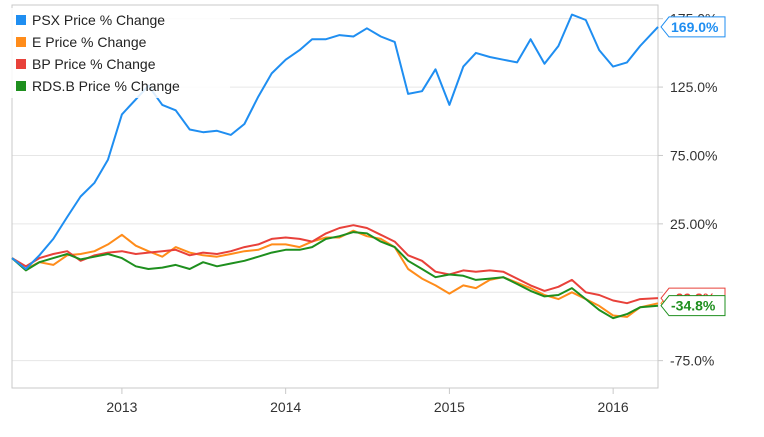 This screenshot has width=764, height=437. I want to click on end-label-text: -34.8%, so click(693, 306).